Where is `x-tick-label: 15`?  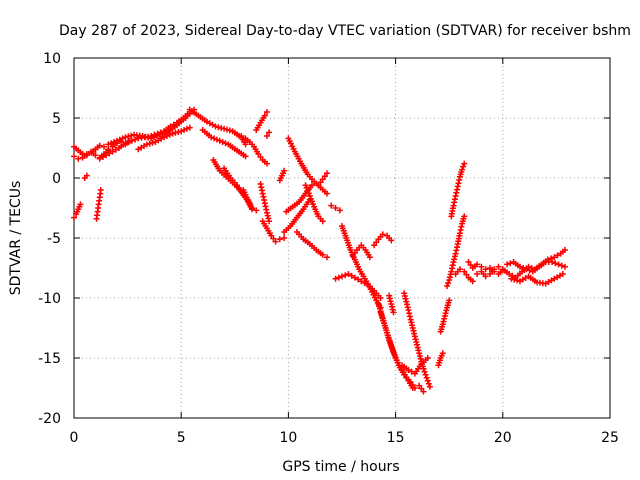 x-tick-label: 15 is located at coordinates (396, 438).